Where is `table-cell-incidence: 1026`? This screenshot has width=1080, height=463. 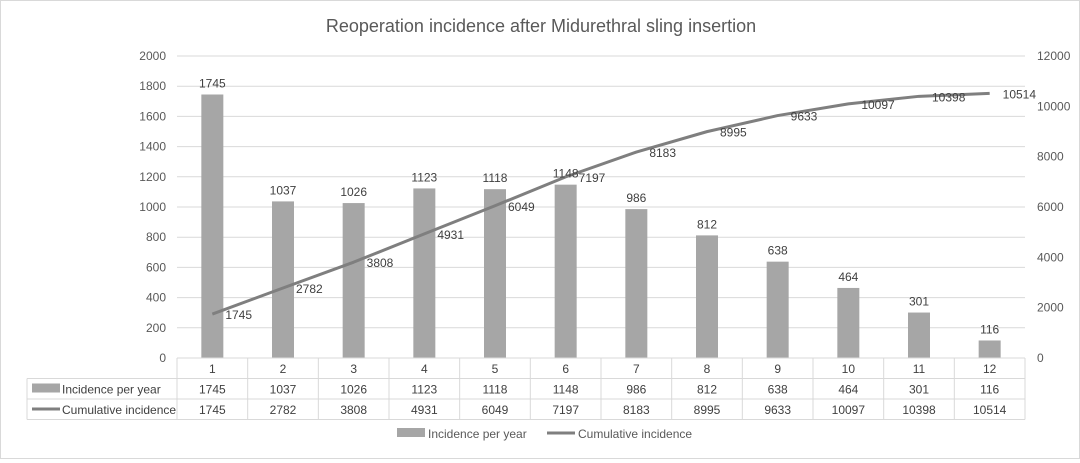
table-cell-incidence: 1026 is located at coordinates (353, 390).